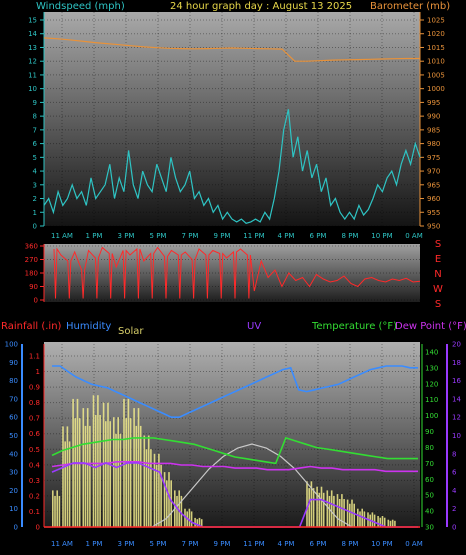  I want to click on x-tick-label: 6 PM, so click(318, 544).